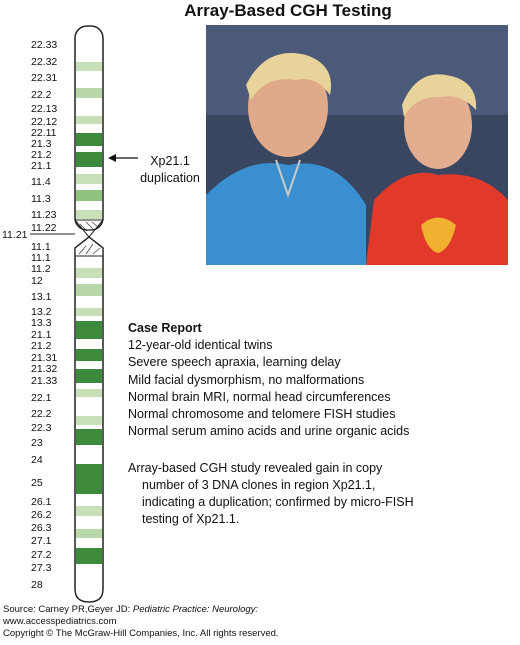 This screenshot has height=645, width=520. I want to click on p-band-label: 21.1, so click(41, 166).